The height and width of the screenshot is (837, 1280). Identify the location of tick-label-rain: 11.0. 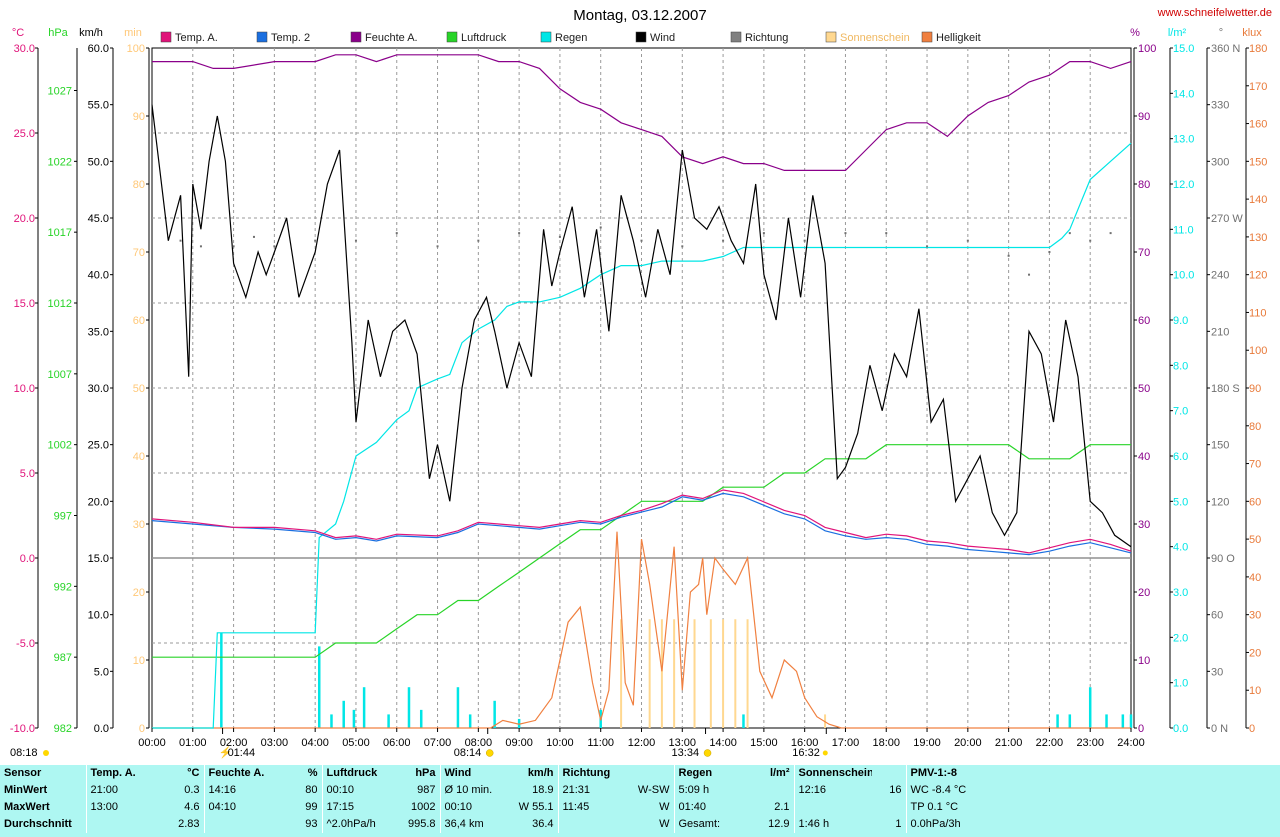
(1183, 230).